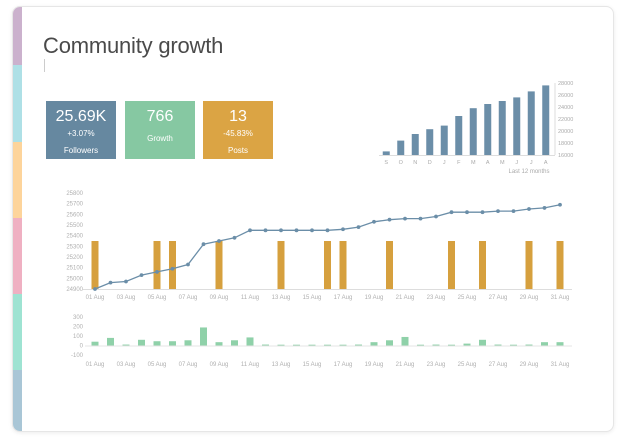 The height and width of the screenshot is (443, 624). What do you see at coordinates (160, 116) in the screenshot?
I see `growth-value: 766` at bounding box center [160, 116].